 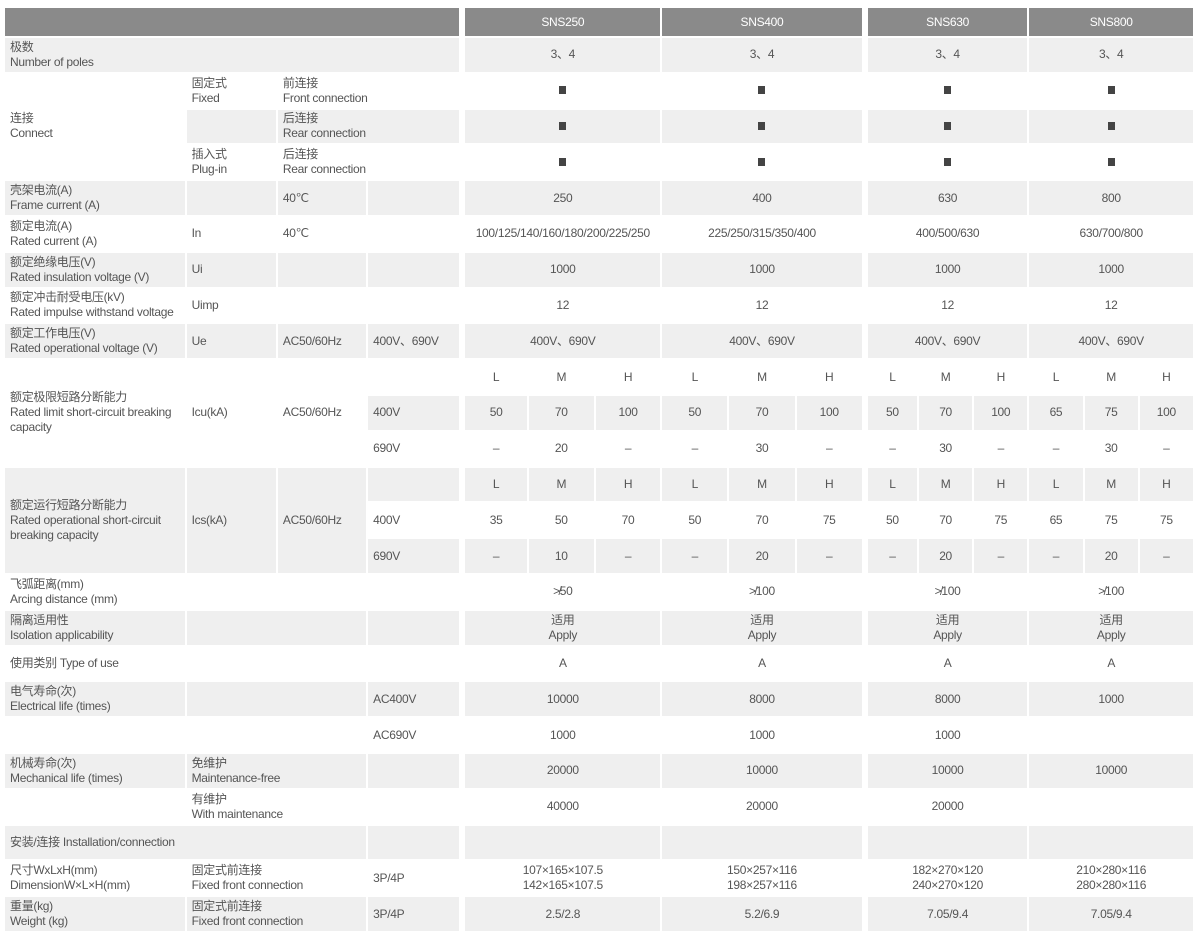 What do you see at coordinates (96, 199) in the screenshot?
I see `row-label: 壳架电流(A) Frame current (A)` at bounding box center [96, 199].